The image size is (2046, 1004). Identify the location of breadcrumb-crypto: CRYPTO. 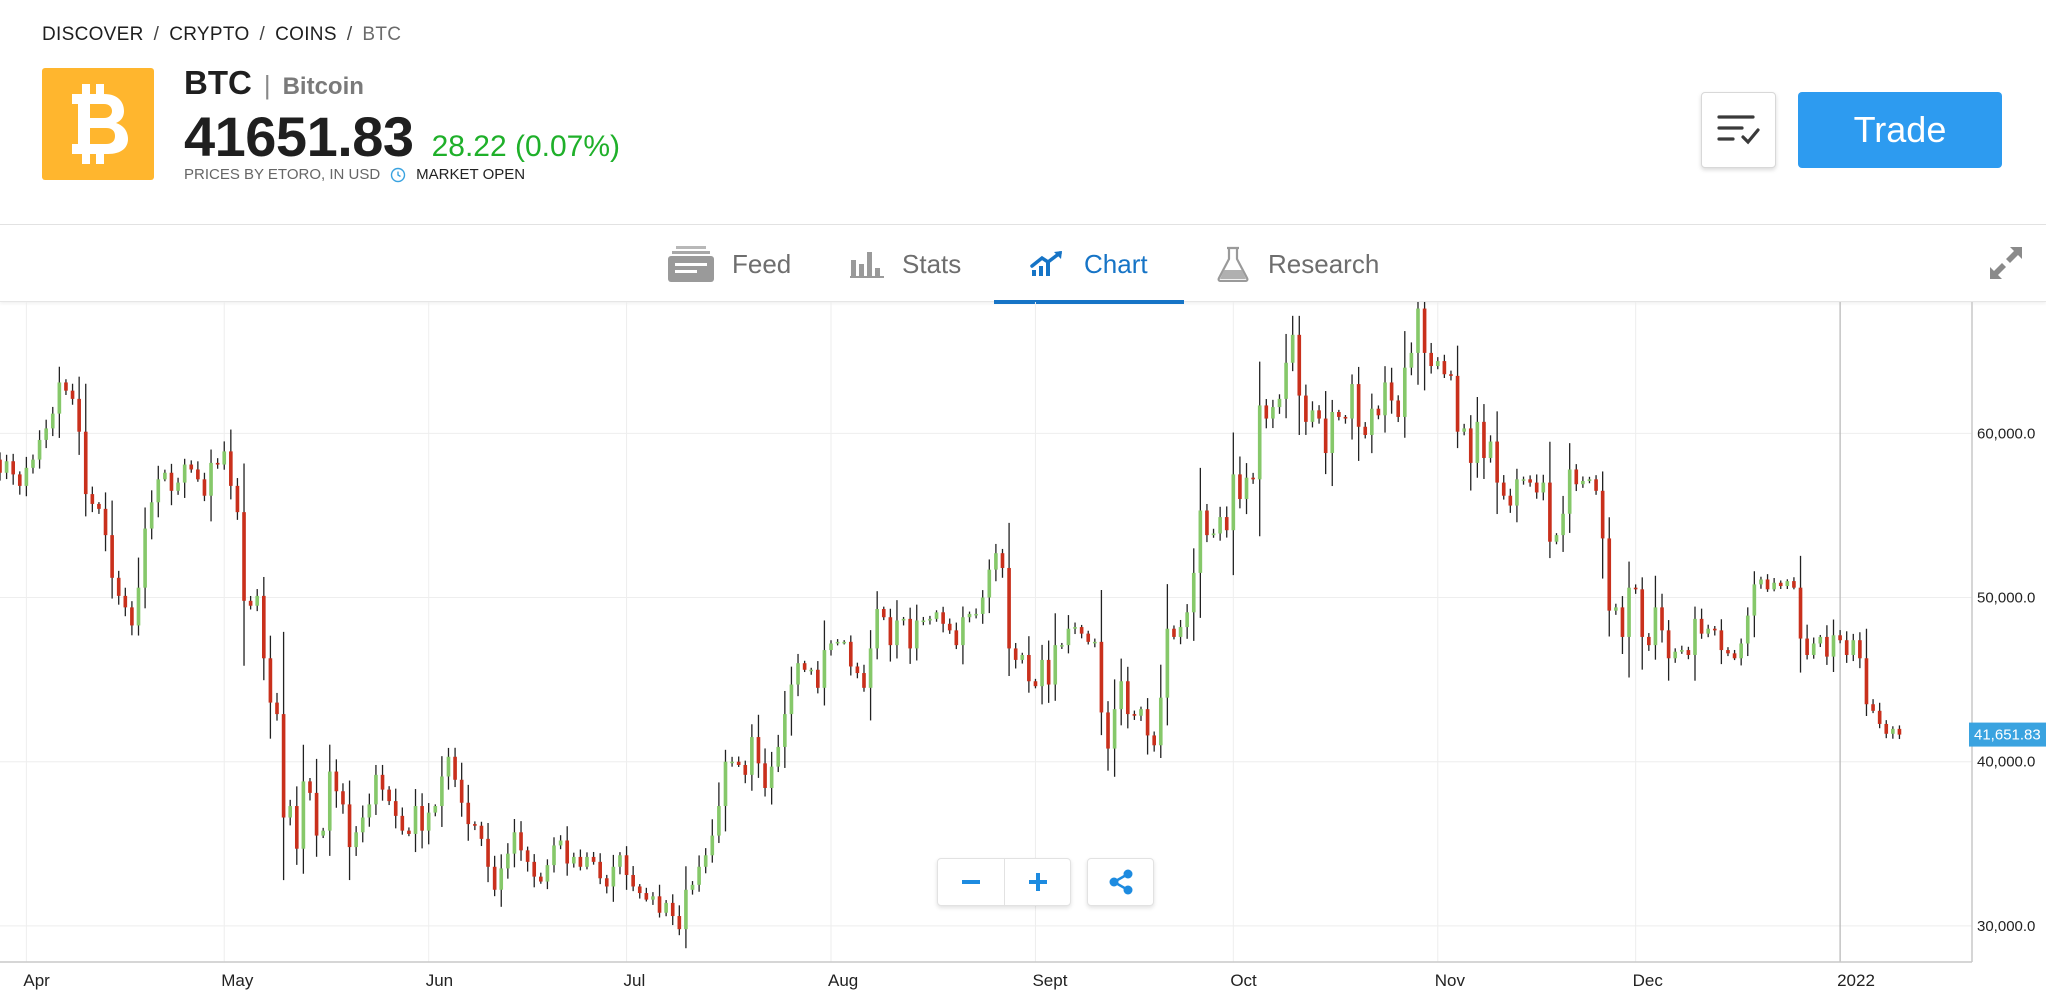
(209, 34).